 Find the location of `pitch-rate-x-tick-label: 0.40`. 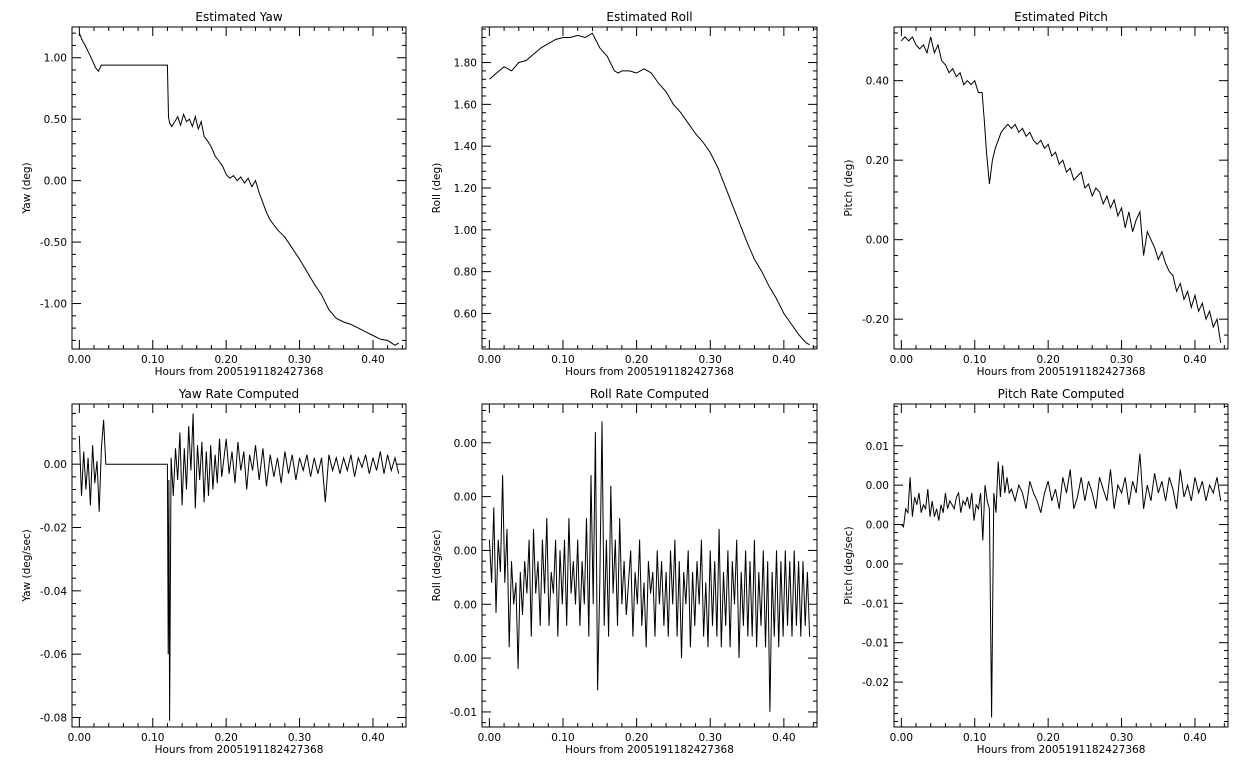

pitch-rate-x-tick-label: 0.40 is located at coordinates (1194, 738).